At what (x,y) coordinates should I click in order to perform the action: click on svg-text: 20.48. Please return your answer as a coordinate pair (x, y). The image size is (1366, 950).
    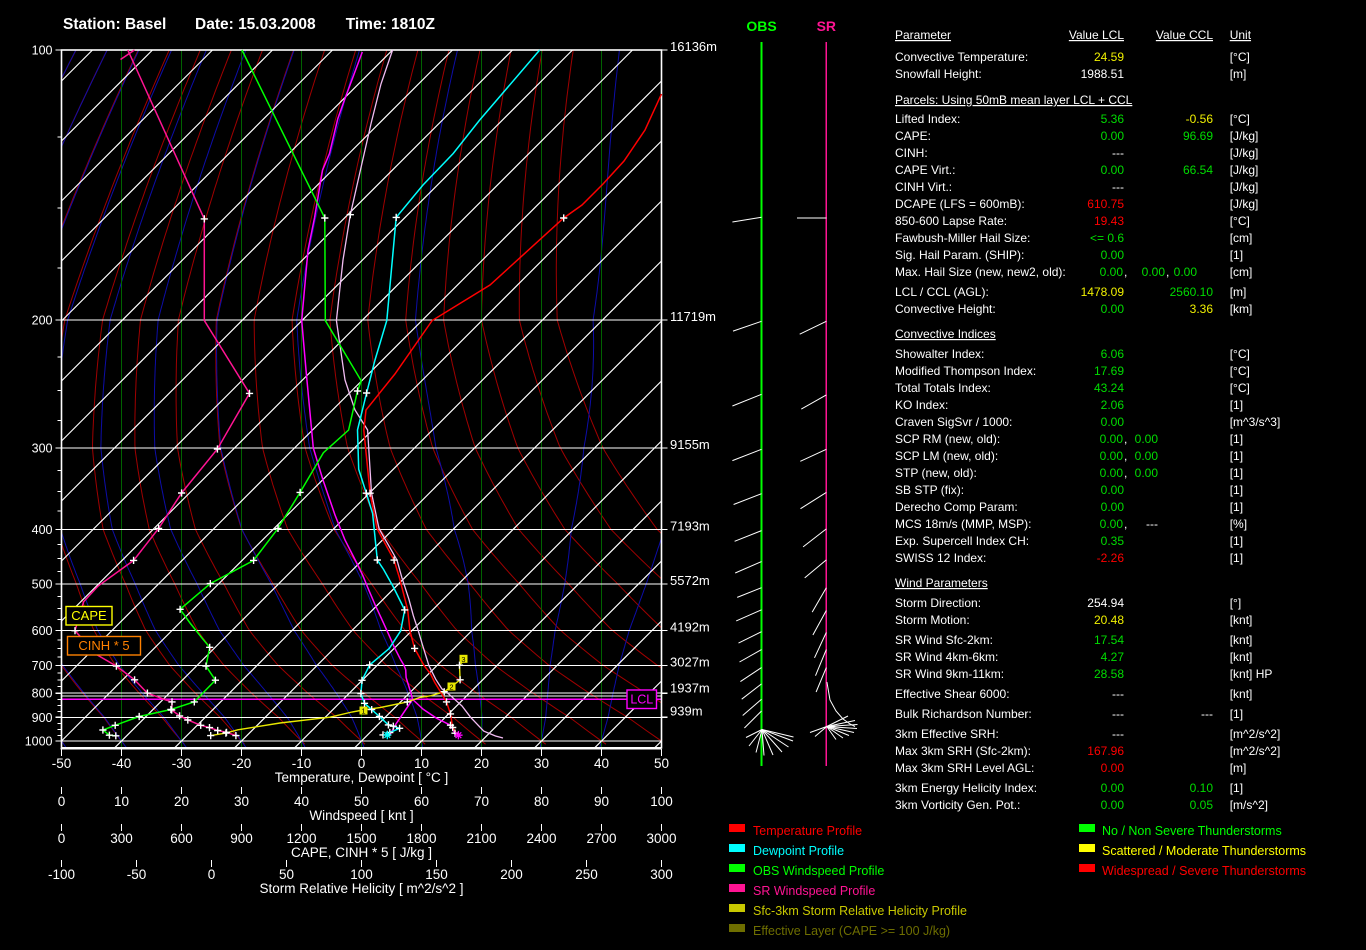
    Looking at the image, I should click on (1109, 620).